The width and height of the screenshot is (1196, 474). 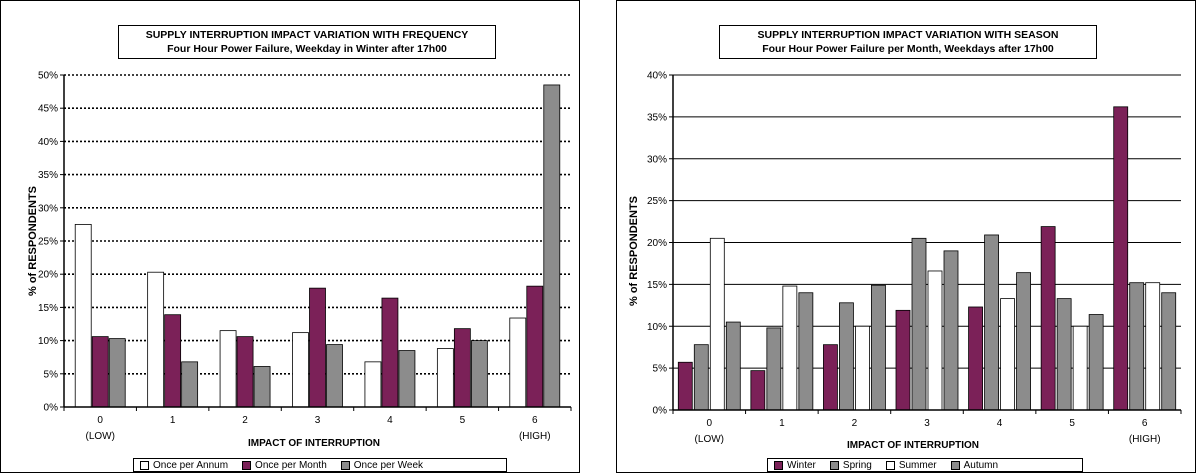 I want to click on season-xtick-label-5: 5, so click(x=1072, y=423).